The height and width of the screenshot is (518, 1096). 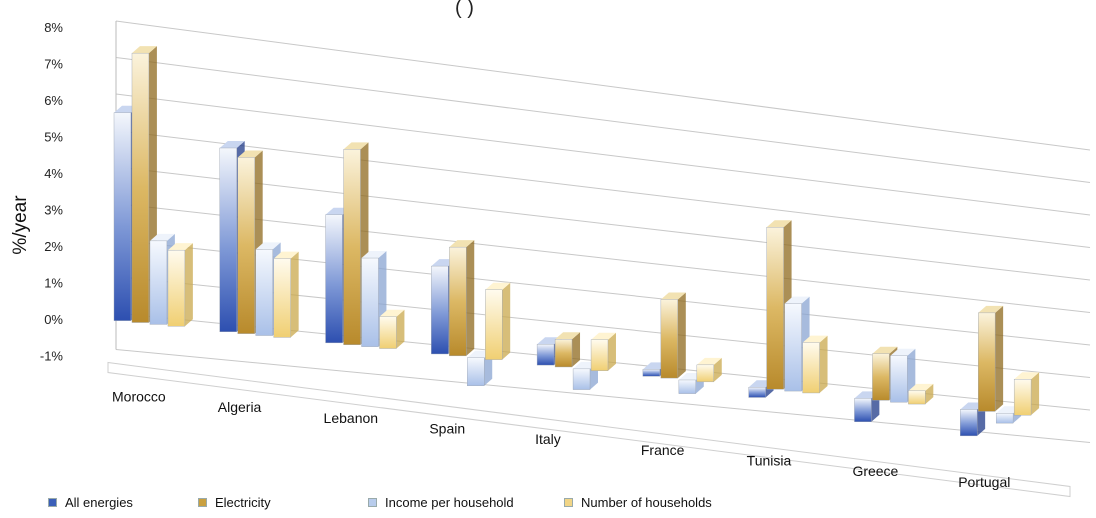 What do you see at coordinates (53, 173) in the screenshot?
I see `y-tick-label: 4%` at bounding box center [53, 173].